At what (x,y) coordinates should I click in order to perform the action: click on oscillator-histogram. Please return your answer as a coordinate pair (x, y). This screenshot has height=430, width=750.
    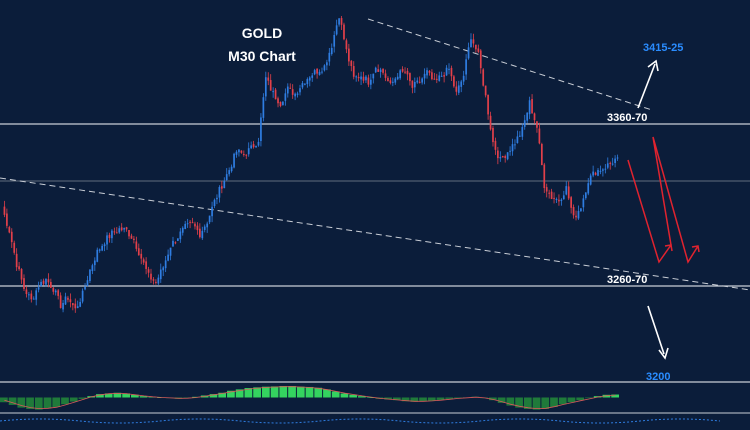
    Looking at the image, I should click on (309, 398).